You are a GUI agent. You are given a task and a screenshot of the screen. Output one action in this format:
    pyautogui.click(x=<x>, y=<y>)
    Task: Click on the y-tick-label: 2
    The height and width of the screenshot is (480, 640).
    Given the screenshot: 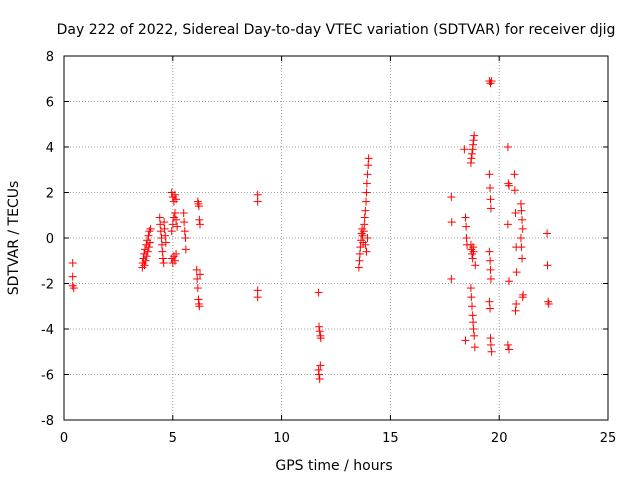 What is the action you would take?
    pyautogui.click(x=50, y=194)
    